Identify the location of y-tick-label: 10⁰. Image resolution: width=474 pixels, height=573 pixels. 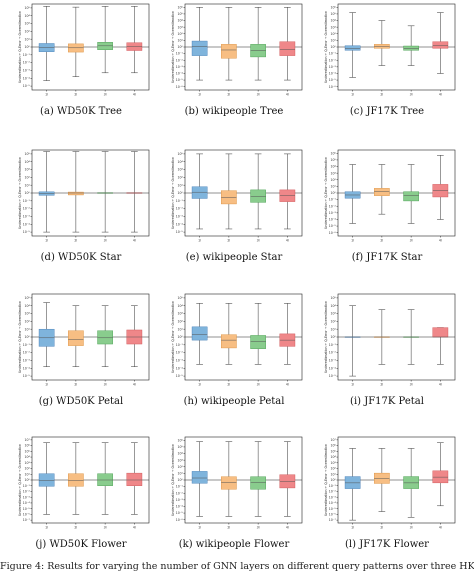
(333, 480).